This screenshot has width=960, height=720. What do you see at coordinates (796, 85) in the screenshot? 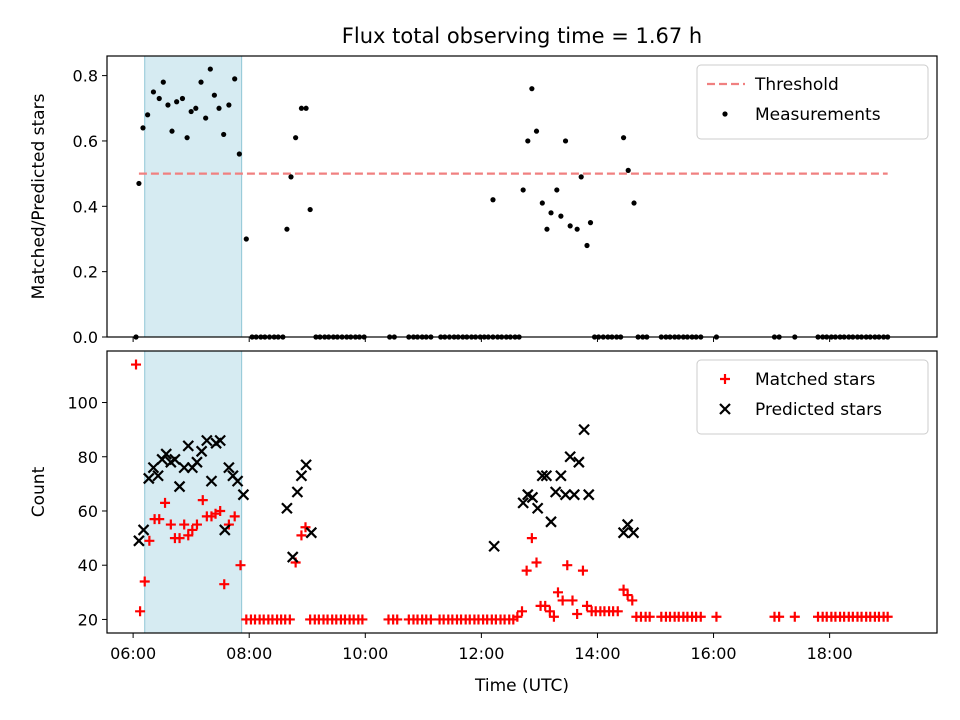
I see `legend-label: Threshold` at bounding box center [796, 85].